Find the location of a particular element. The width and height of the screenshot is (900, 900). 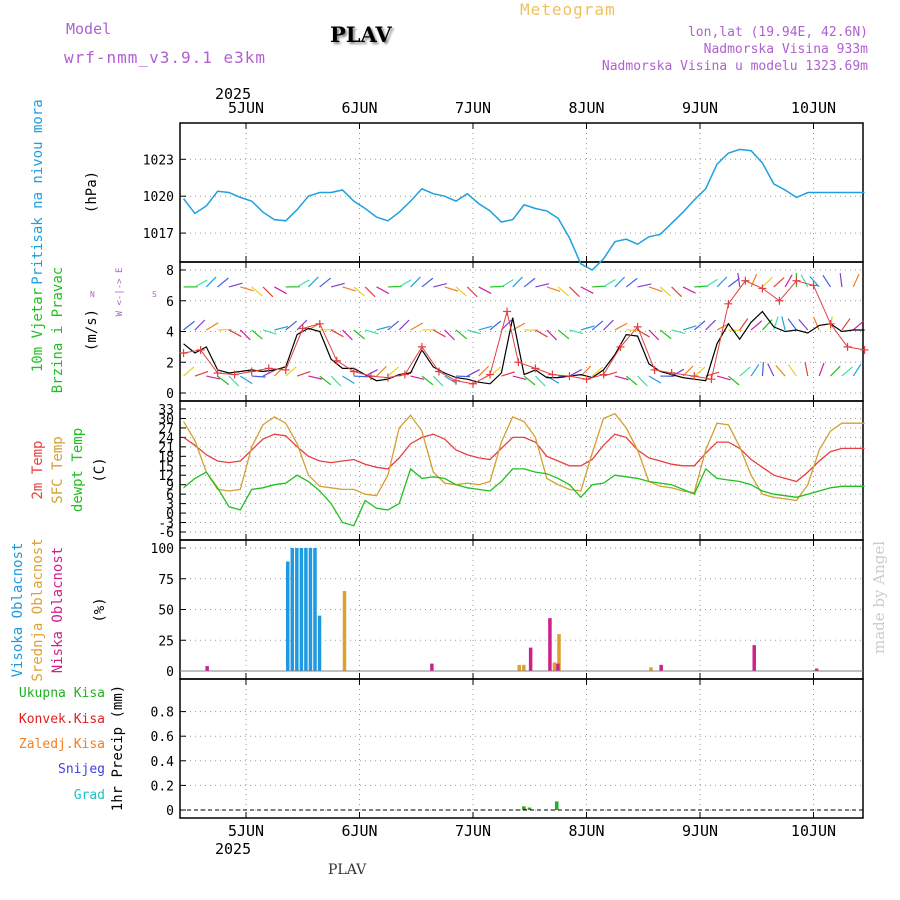

model-label: Model is located at coordinates (89, 29).